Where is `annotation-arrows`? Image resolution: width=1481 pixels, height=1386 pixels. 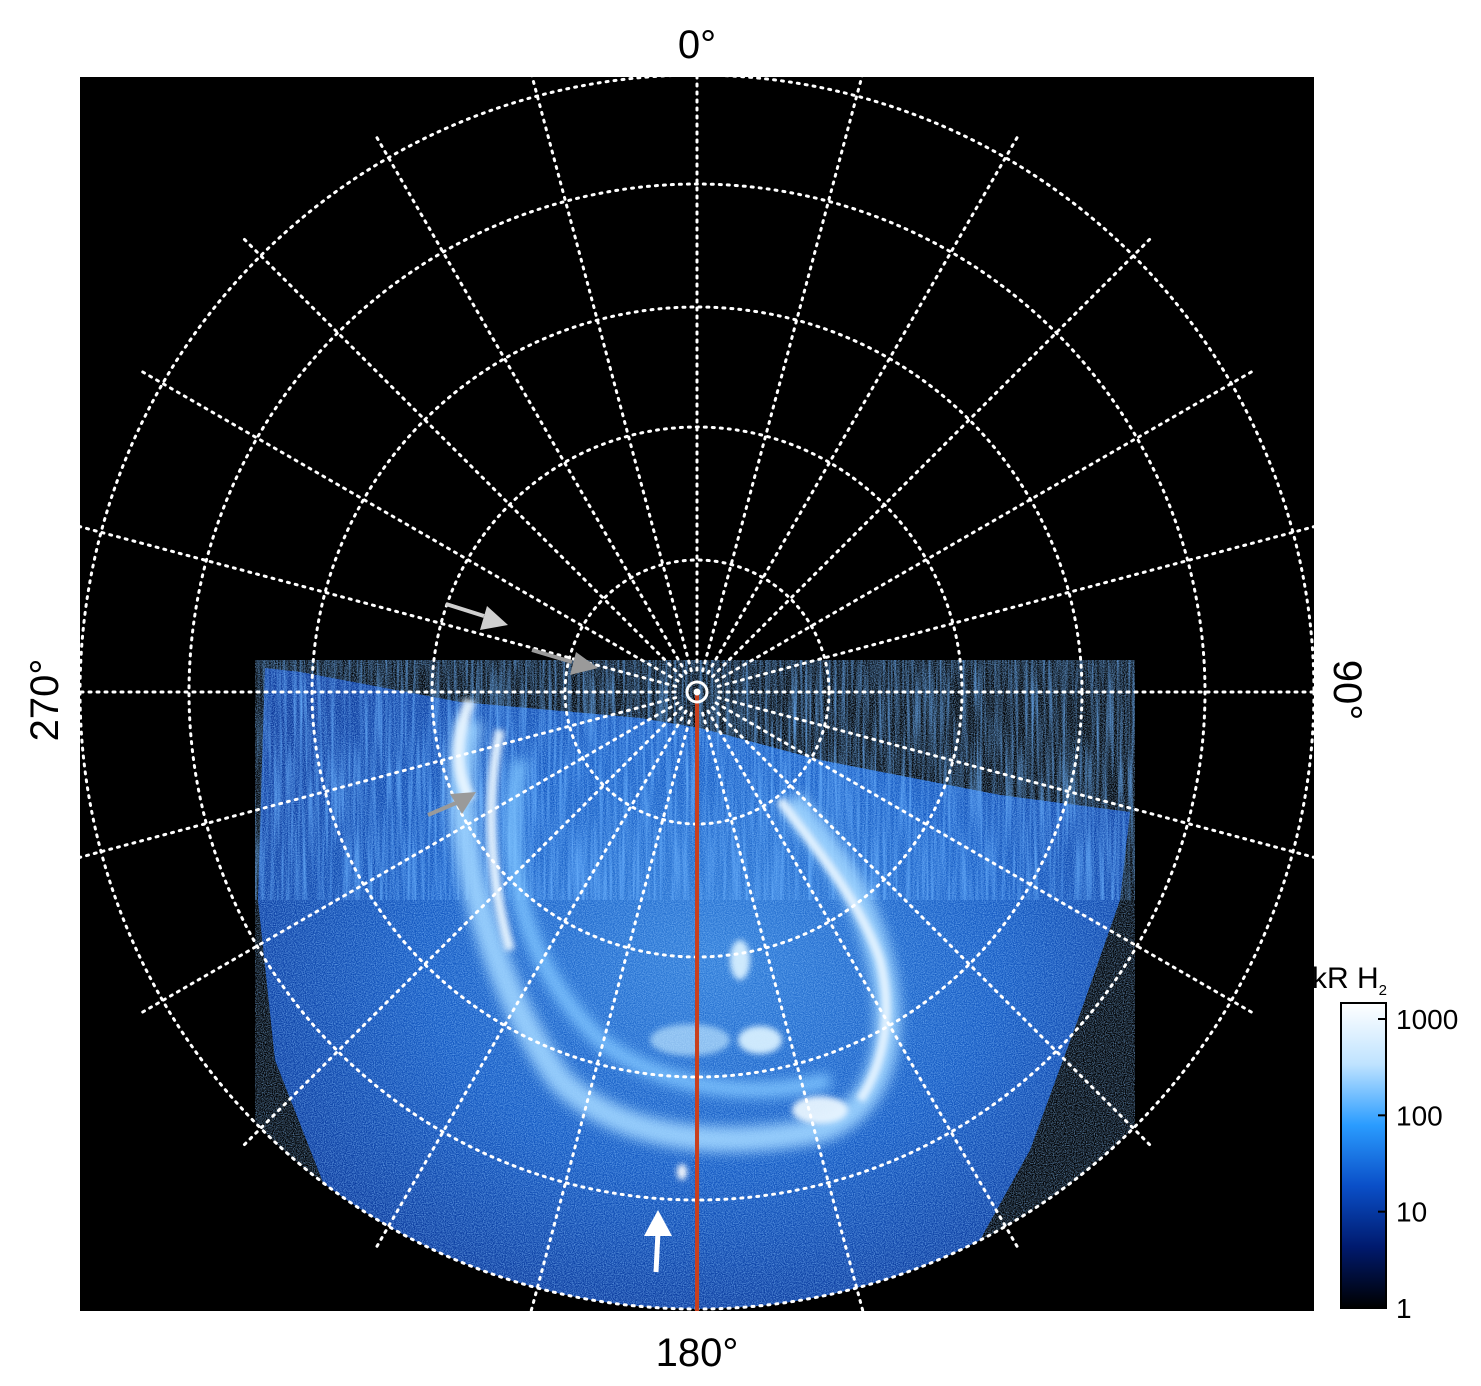 annotation-arrows is located at coordinates (549, 937).